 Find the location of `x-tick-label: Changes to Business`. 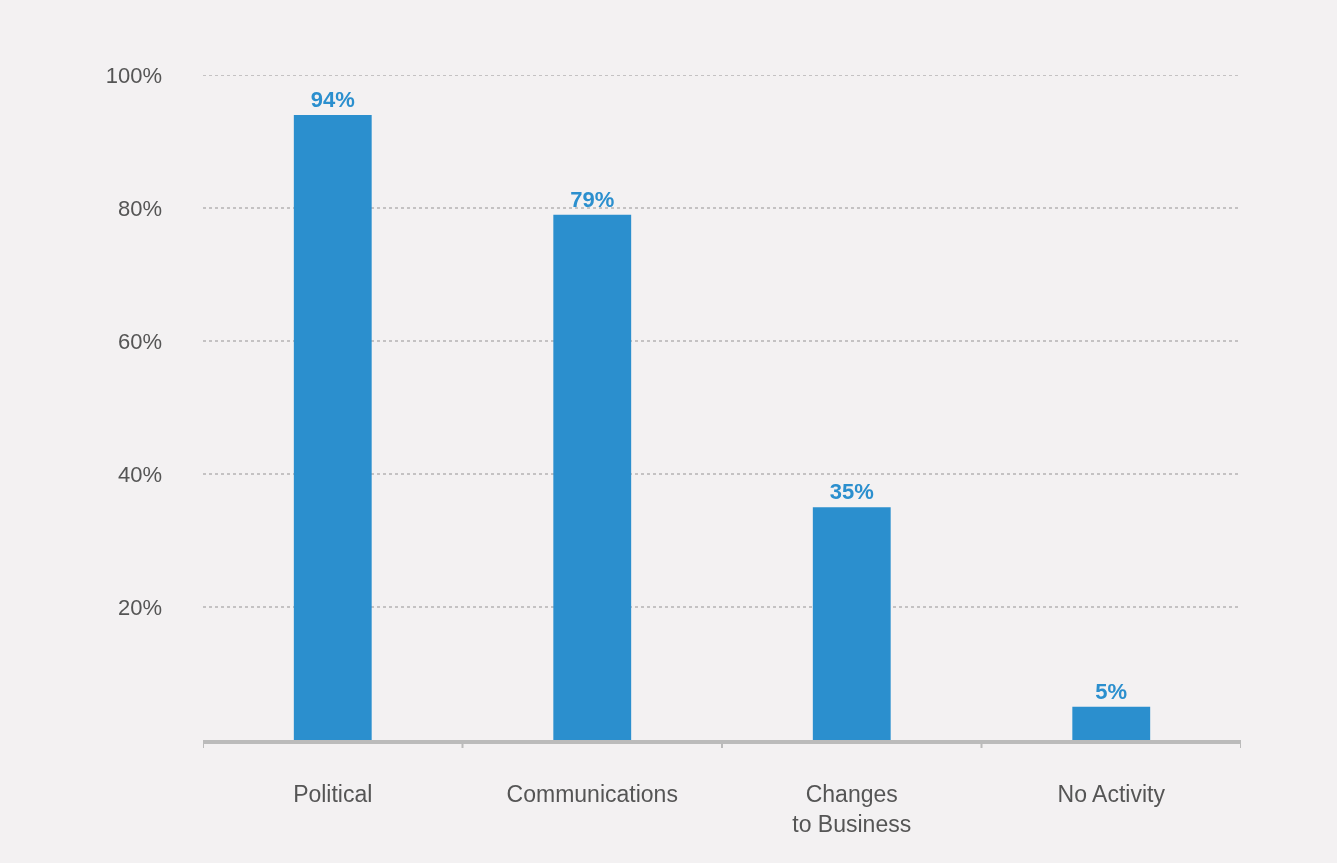

x-tick-label: Changes to Business is located at coordinates (852, 808).